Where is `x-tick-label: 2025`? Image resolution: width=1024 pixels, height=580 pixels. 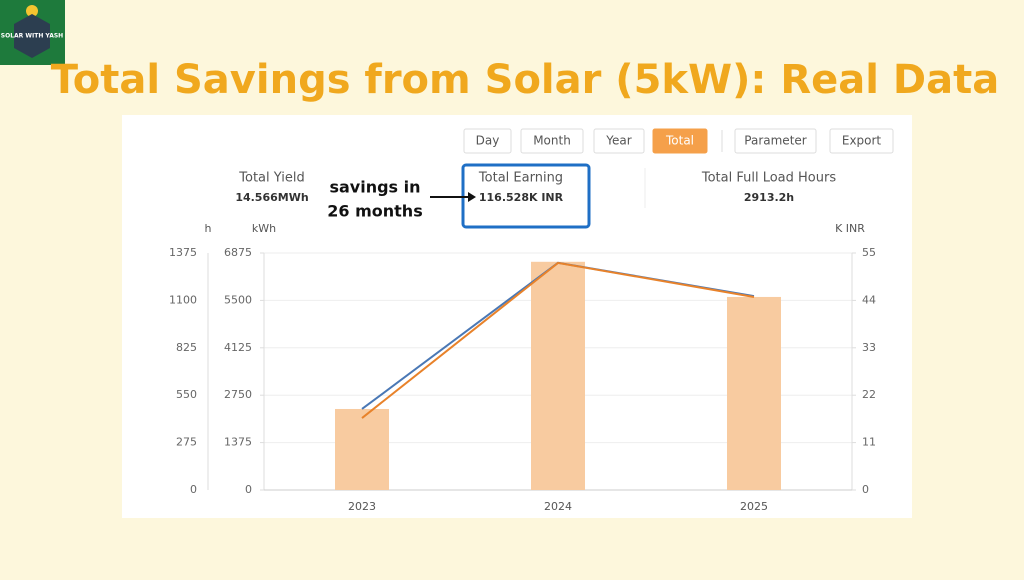 x-tick-label: 2025 is located at coordinates (754, 506).